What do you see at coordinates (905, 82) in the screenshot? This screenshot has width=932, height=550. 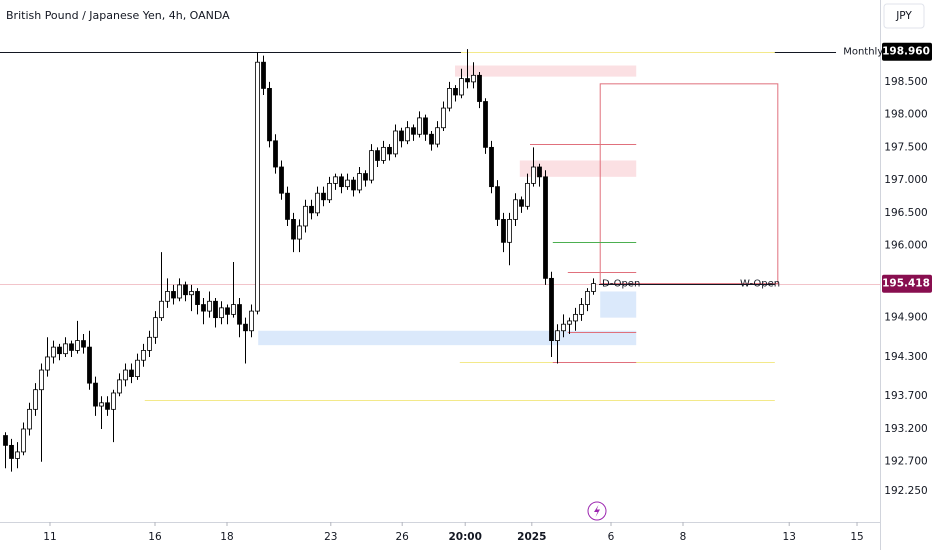 I see `y-tick-label: 198.500` at bounding box center [905, 82].